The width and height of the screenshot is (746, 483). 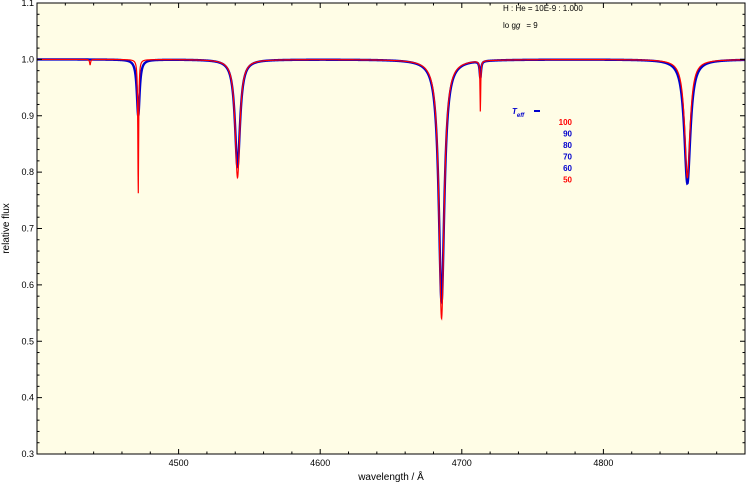 What do you see at coordinates (532, 25) in the screenshot?
I see `logg-value: = 9` at bounding box center [532, 25].